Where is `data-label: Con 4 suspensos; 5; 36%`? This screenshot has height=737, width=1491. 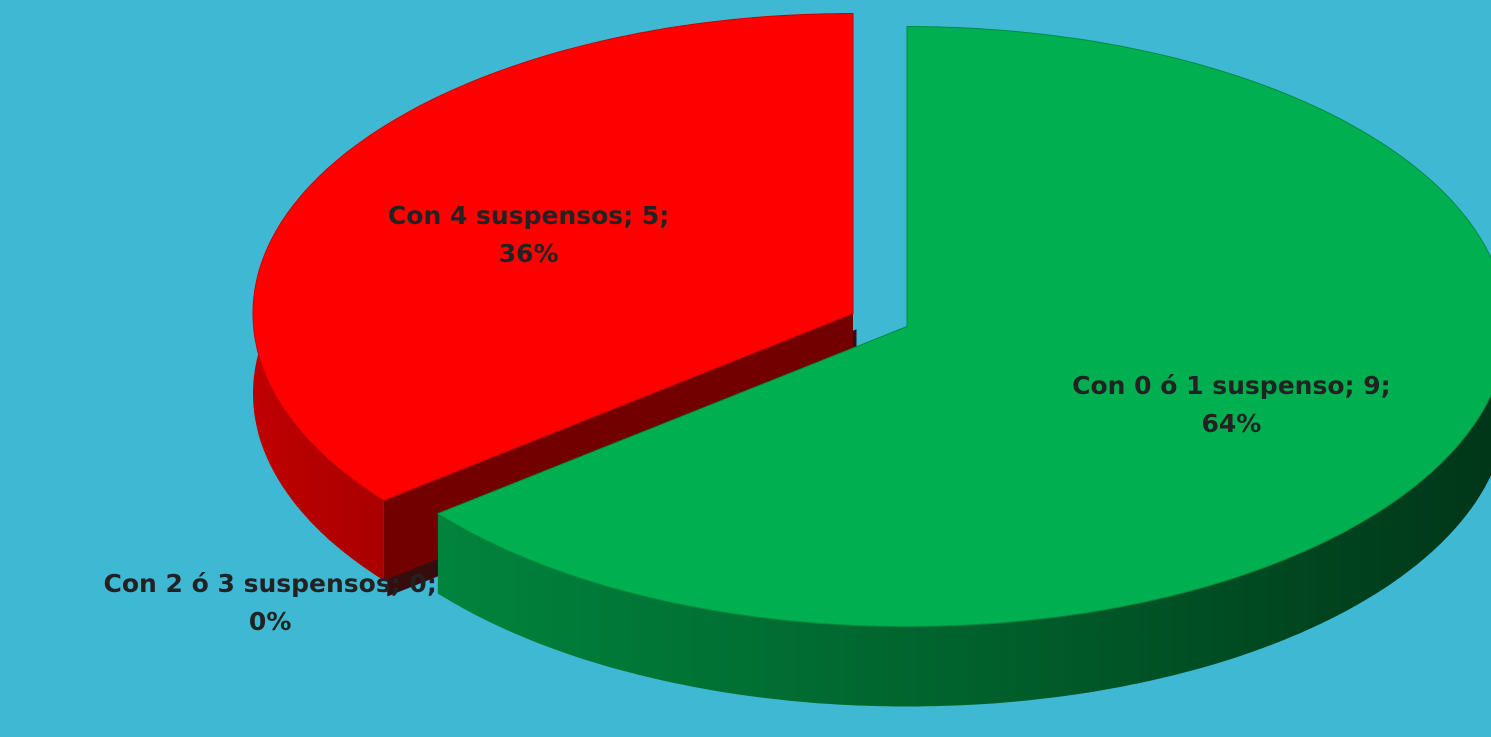 data-label: Con 4 suspensos; 5; 36% is located at coordinates (528, 235).